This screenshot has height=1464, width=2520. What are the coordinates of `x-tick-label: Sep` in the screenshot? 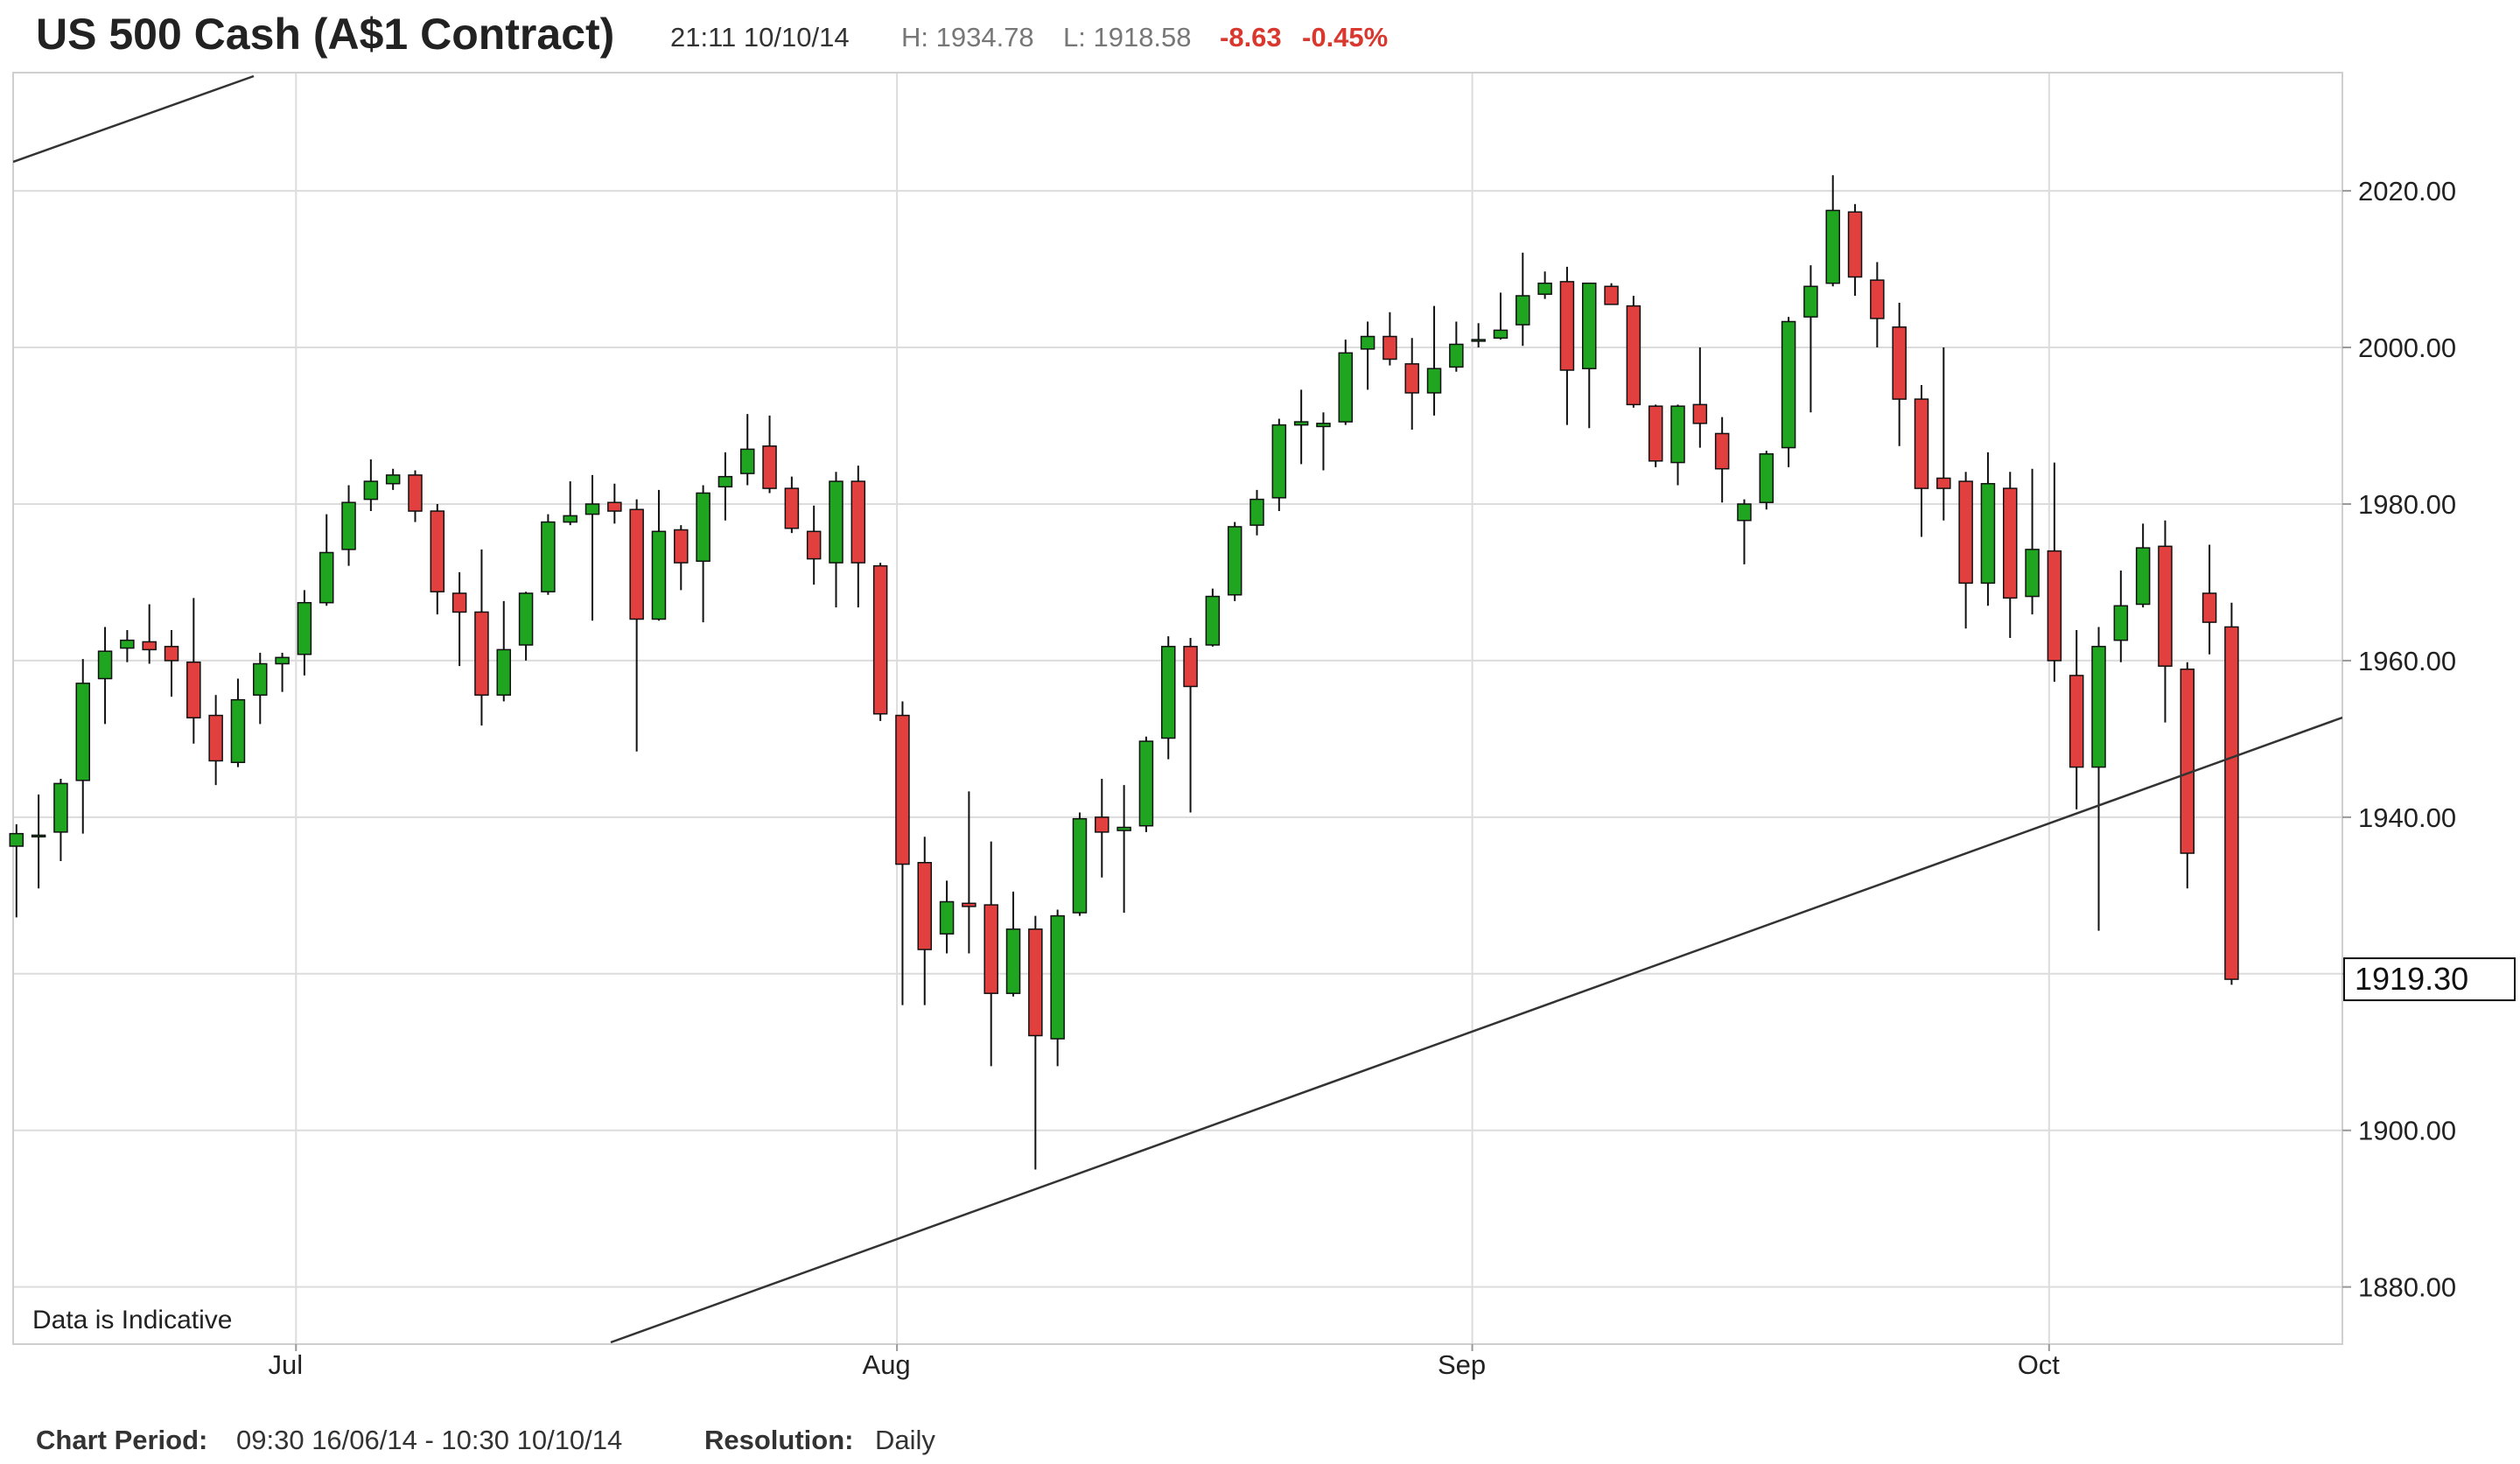 It's located at (1462, 1364).